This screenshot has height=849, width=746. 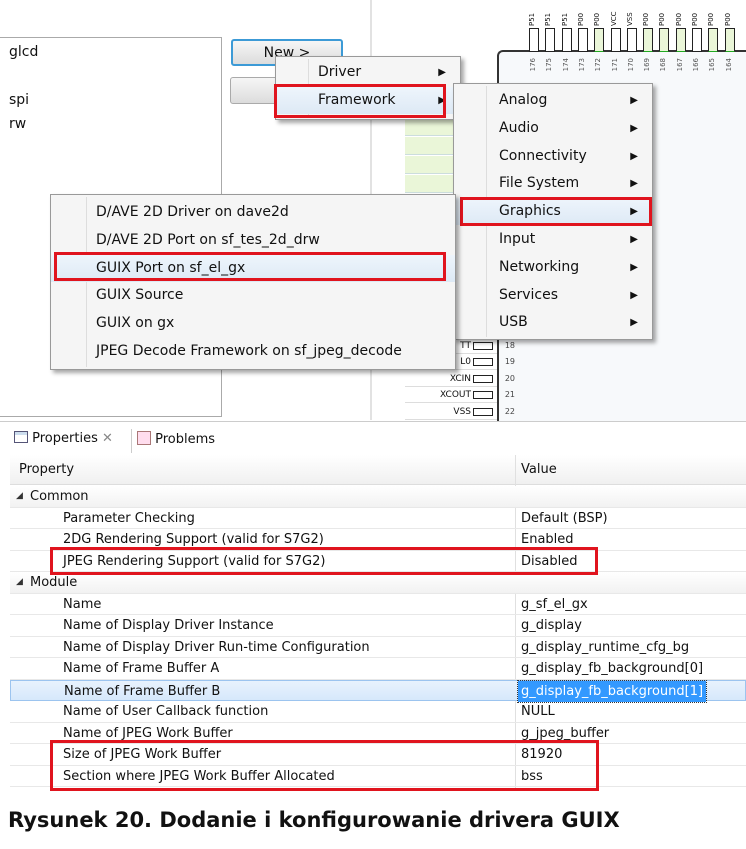 I want to click on table-row: Name of User Callback function NULL, so click(x=378, y=712).